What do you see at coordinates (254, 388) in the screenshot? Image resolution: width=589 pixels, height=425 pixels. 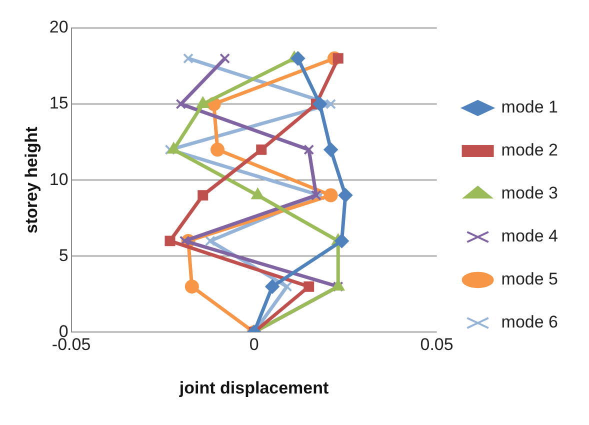 I see `x-axis-title: joint displacement` at bounding box center [254, 388].